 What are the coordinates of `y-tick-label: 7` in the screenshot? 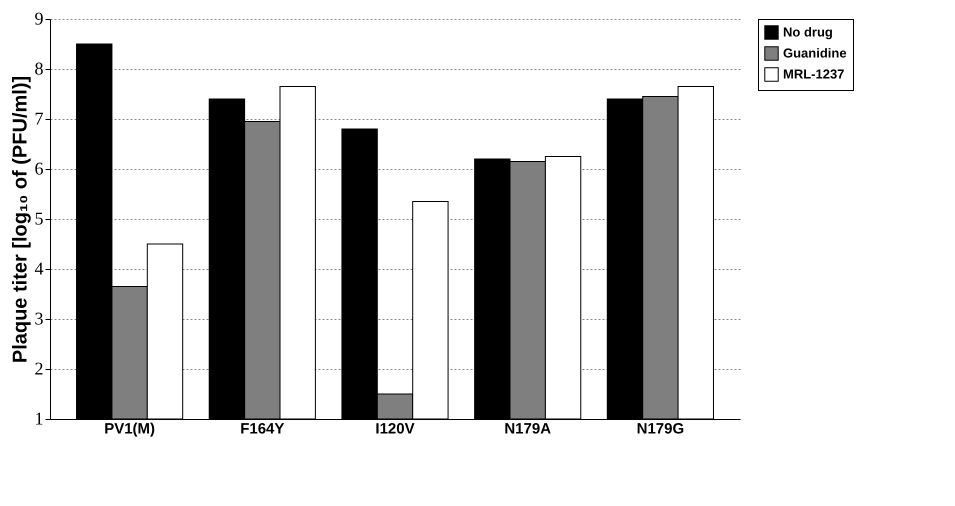 It's located at (39, 118).